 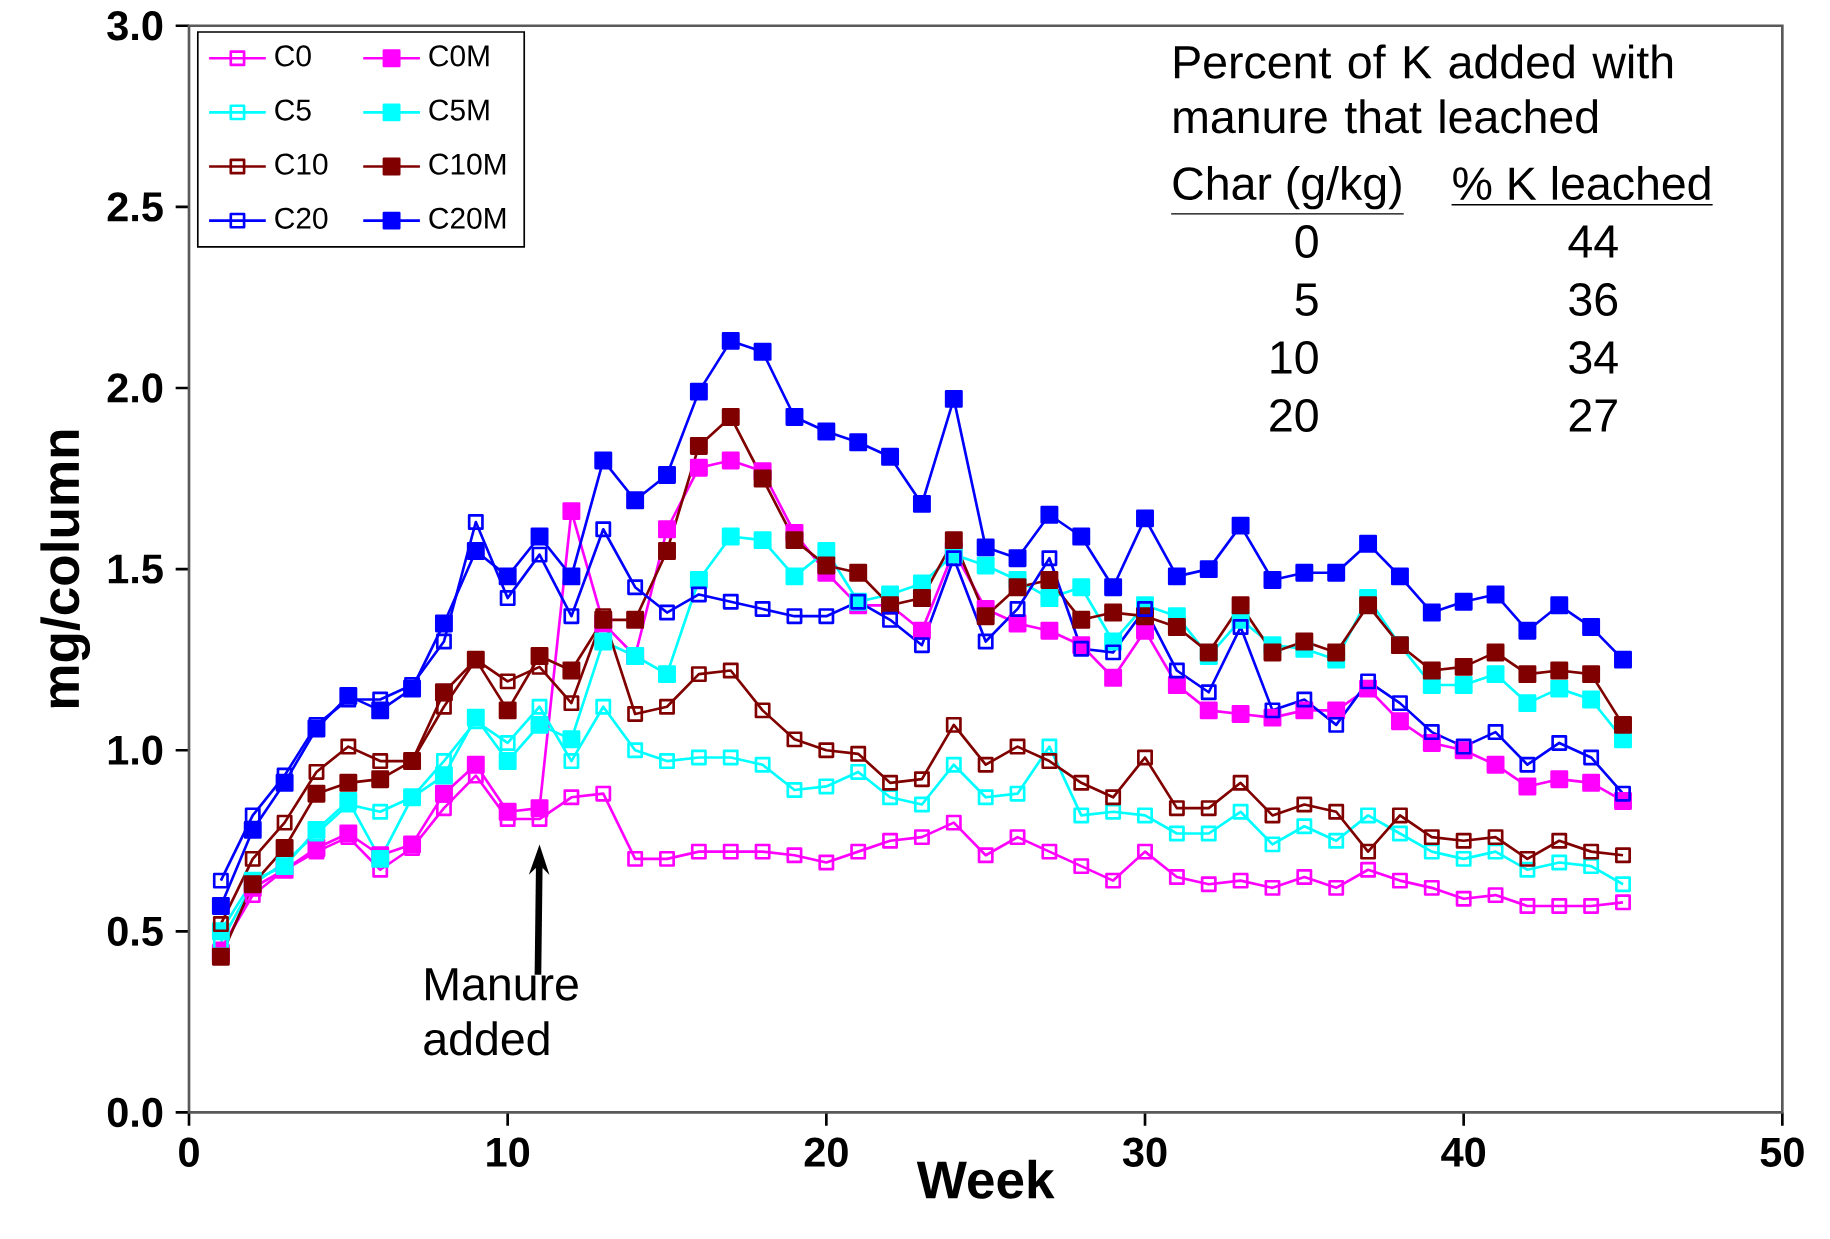 What do you see at coordinates (1287, 187) in the screenshot?
I see `annotation: Char (g/kg)` at bounding box center [1287, 187].